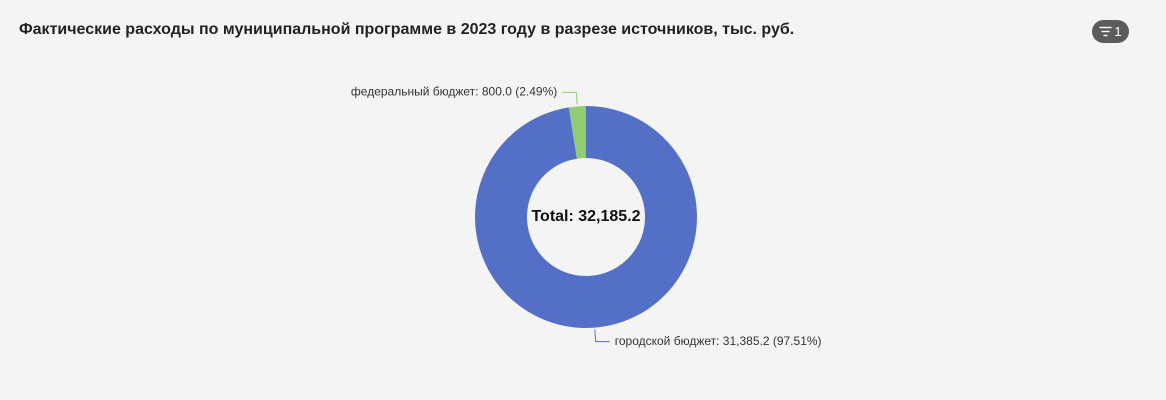  I want to click on total-label: Total: 32,185.2, so click(585, 216).